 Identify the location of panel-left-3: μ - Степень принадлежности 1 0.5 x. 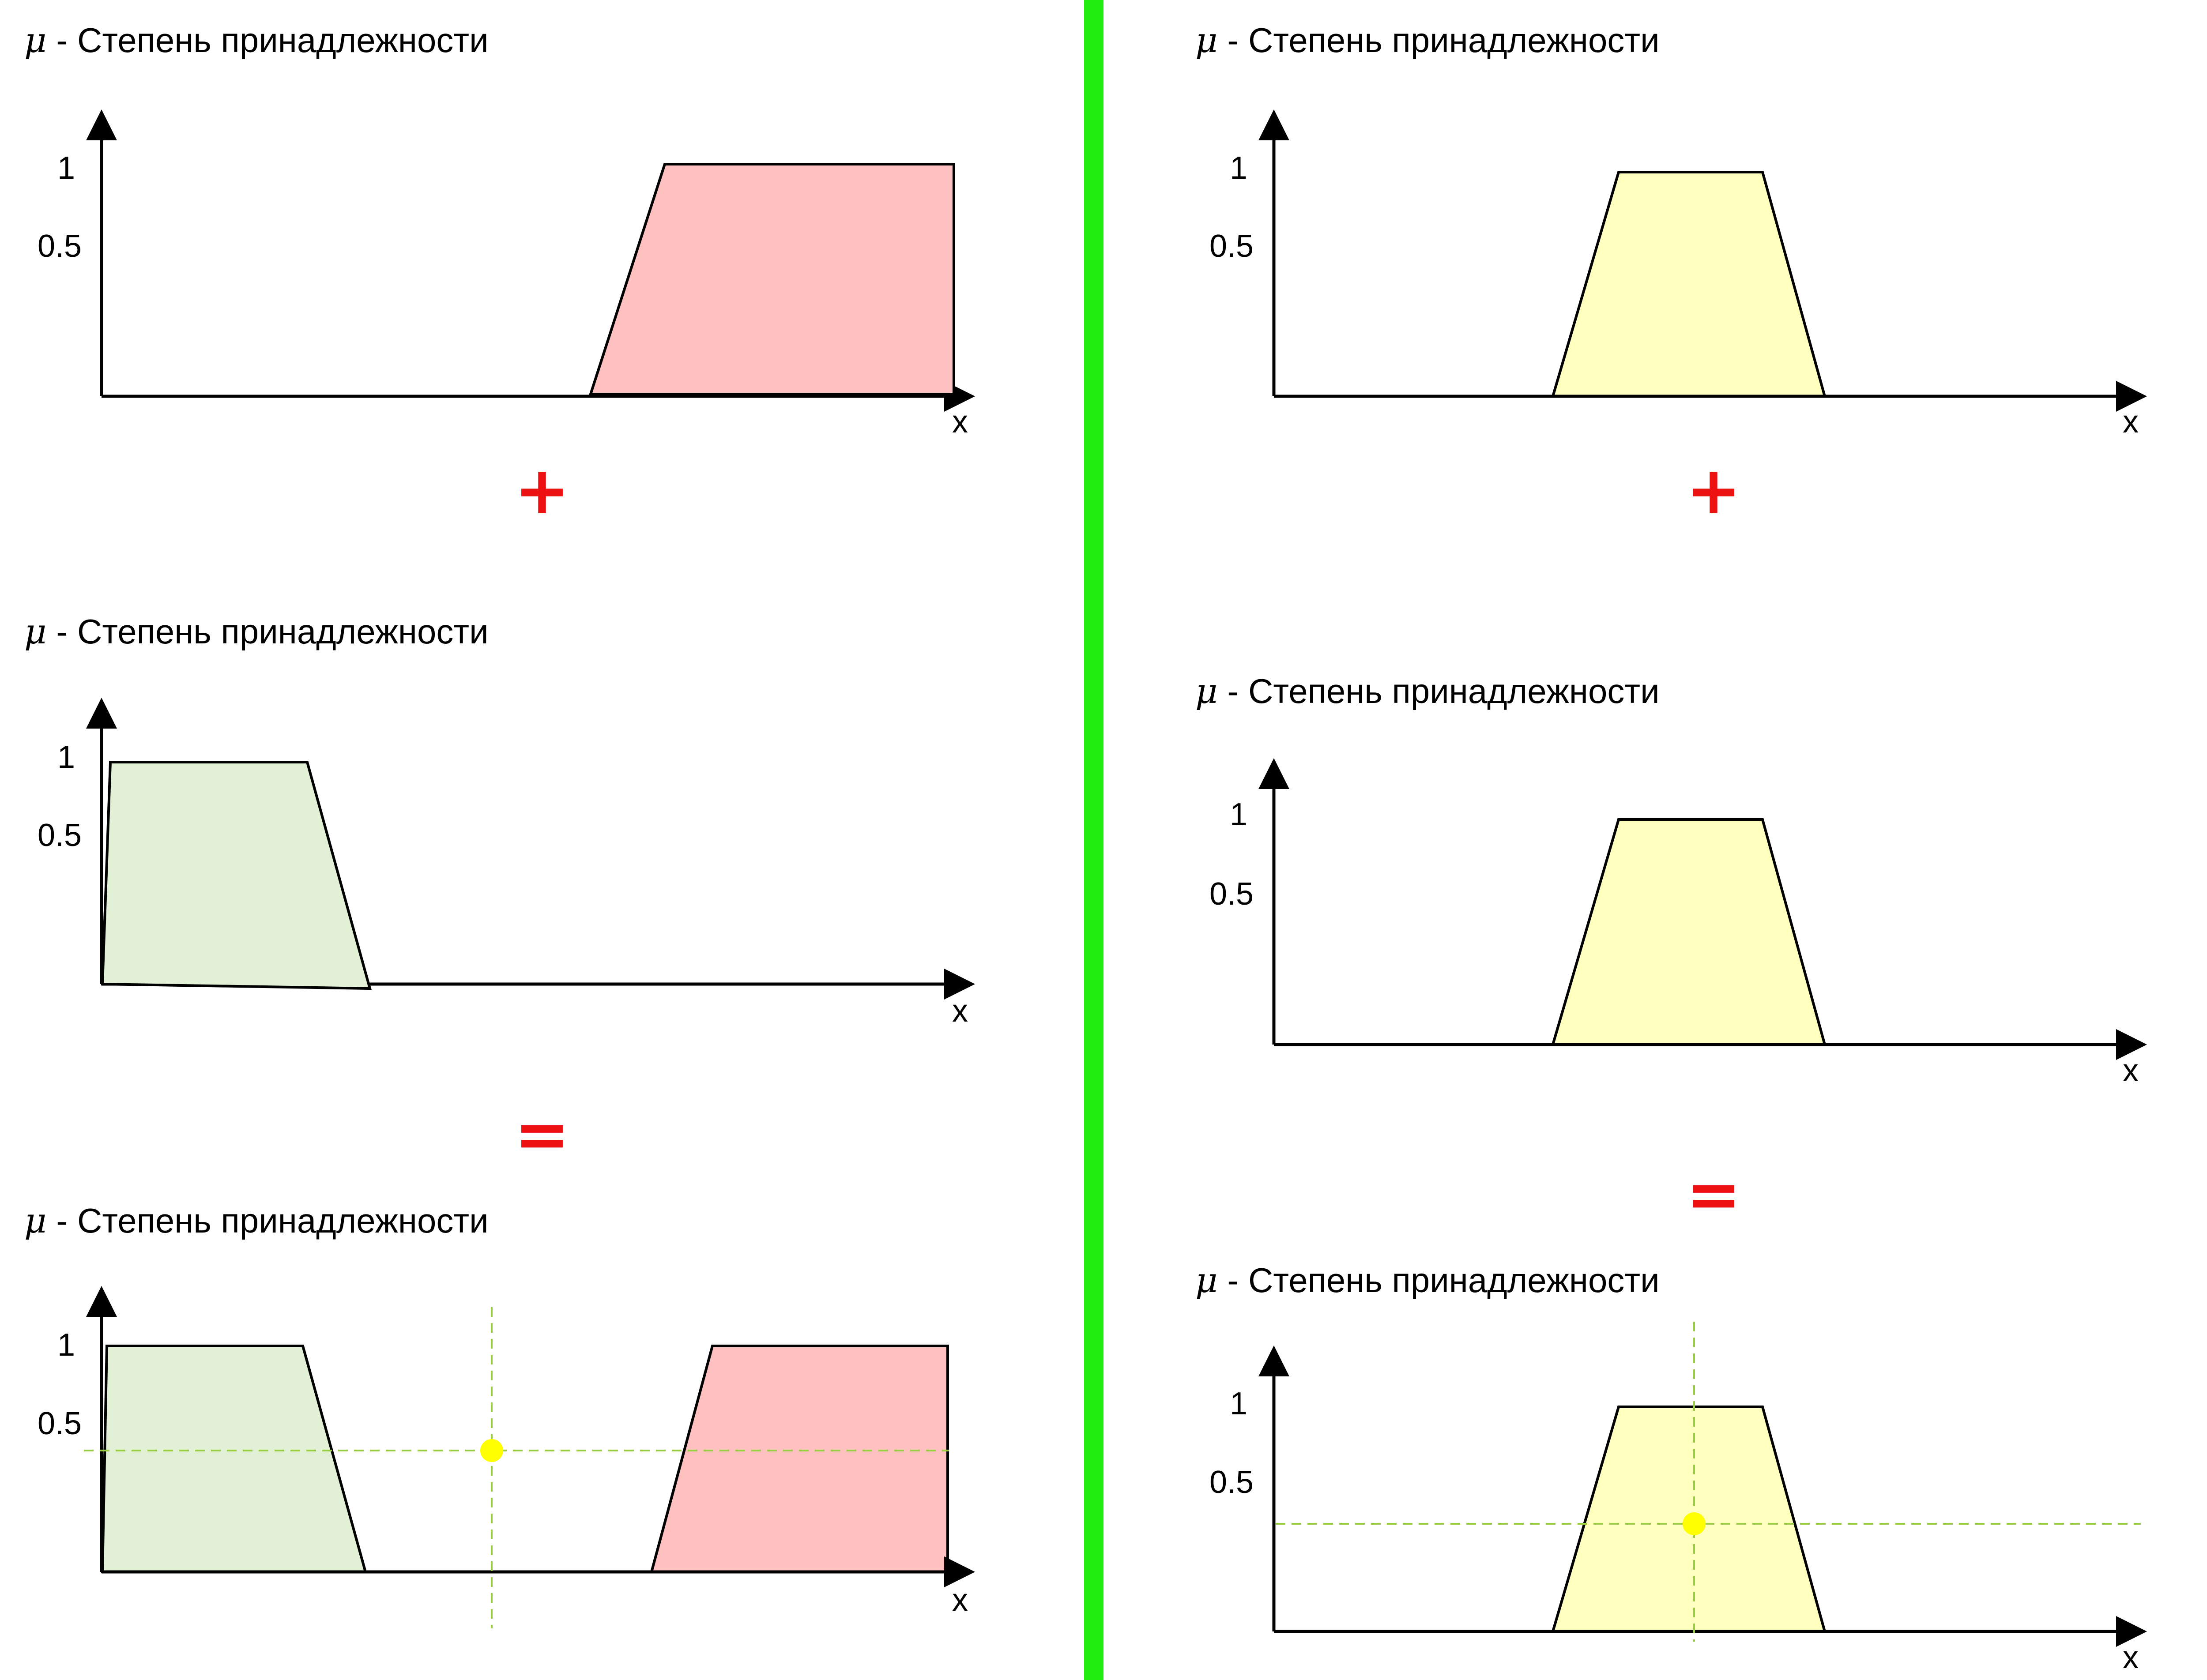
(499, 1415).